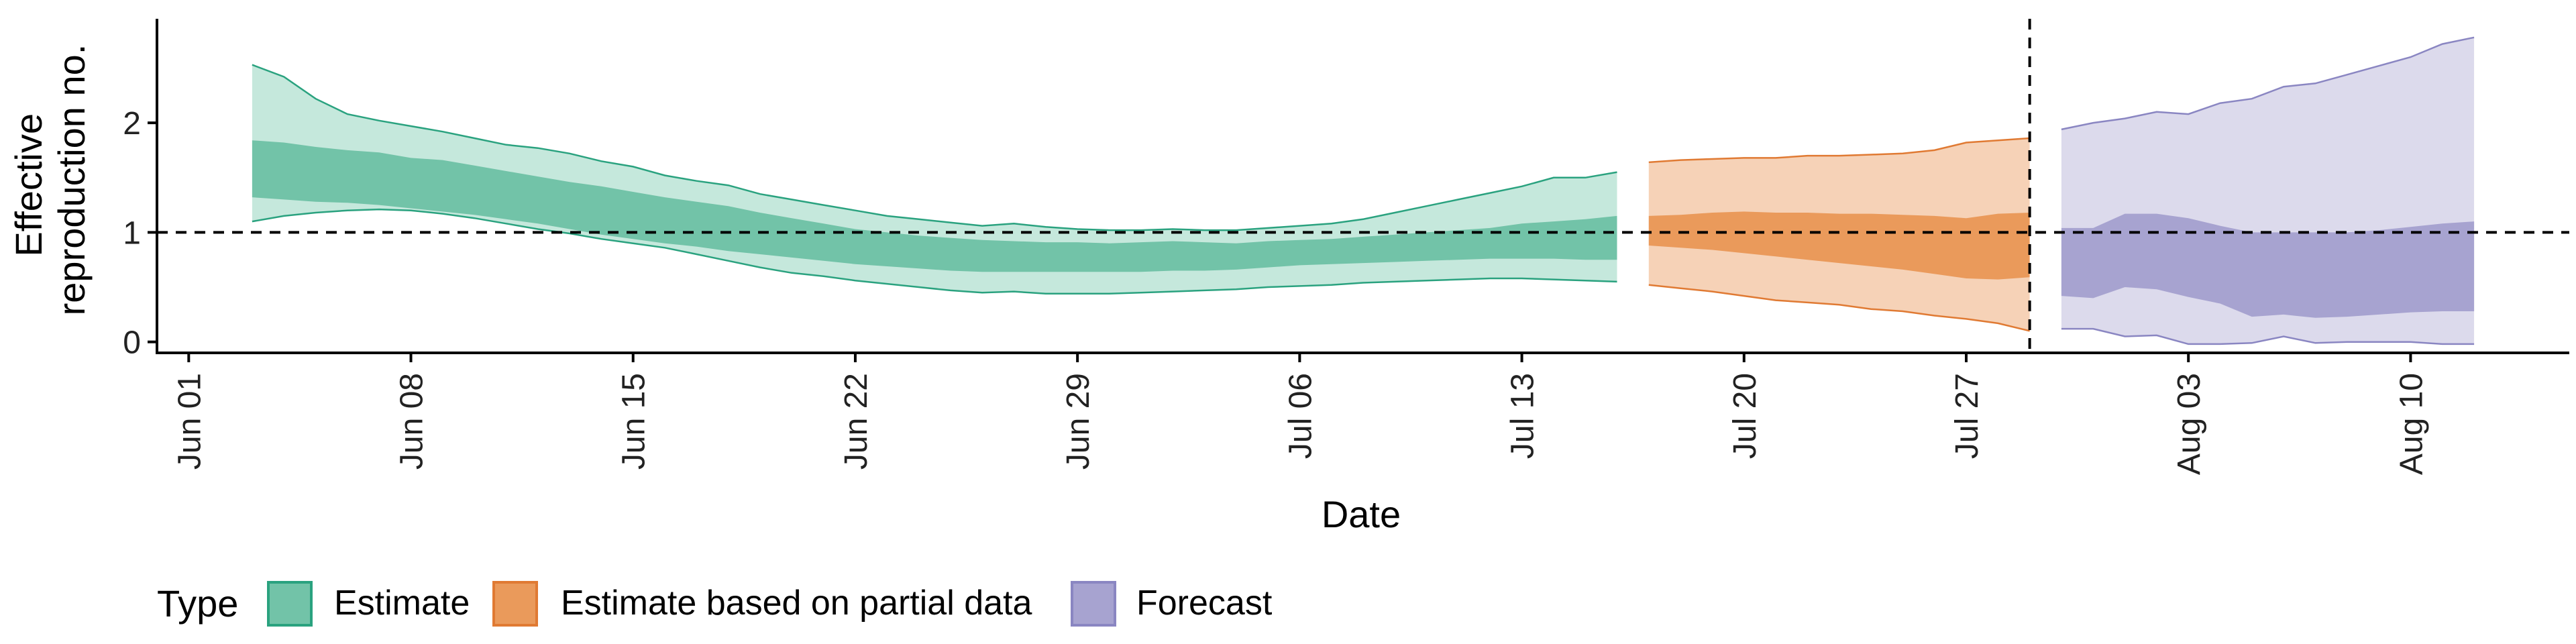  I want to click on band-90-lower-edge-estimate-based-on-partial-data, so click(1839, 308).